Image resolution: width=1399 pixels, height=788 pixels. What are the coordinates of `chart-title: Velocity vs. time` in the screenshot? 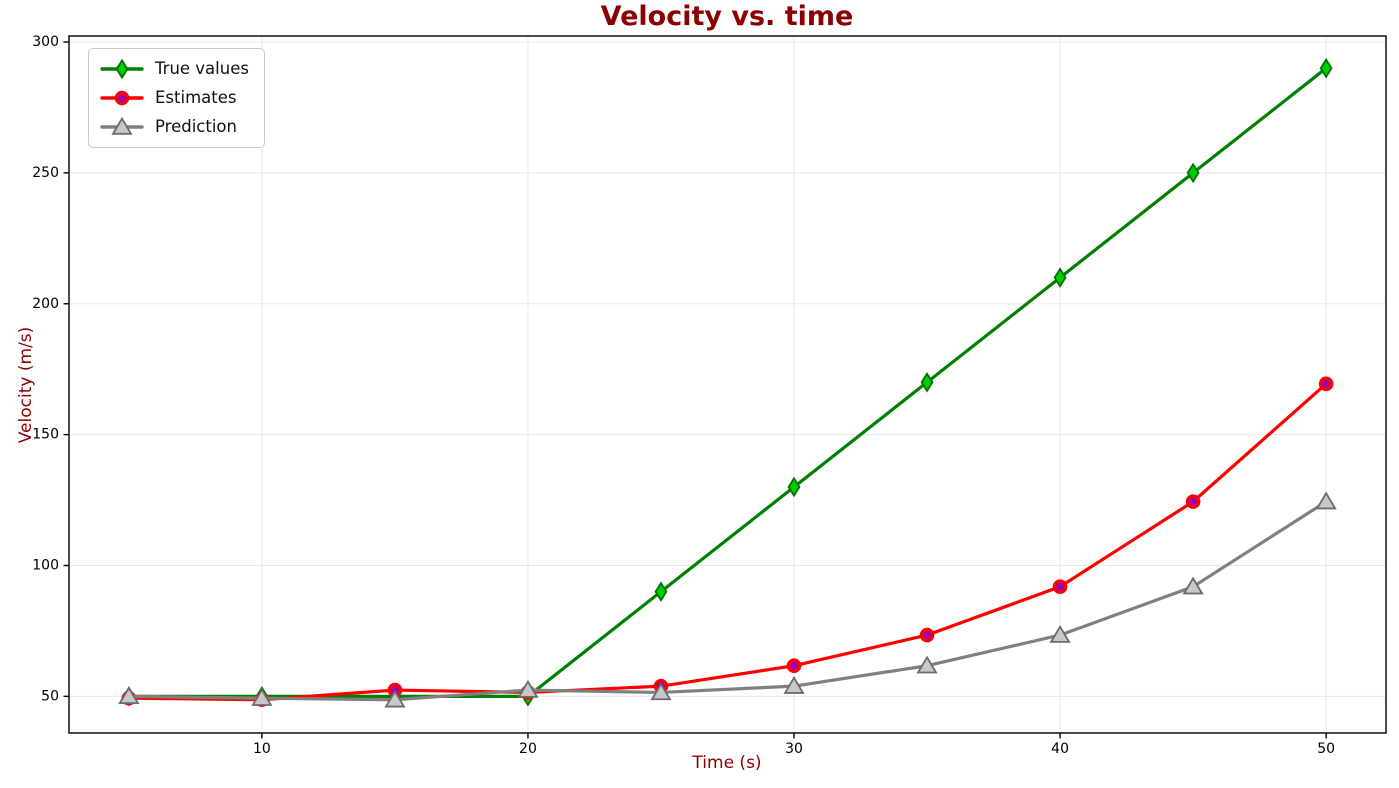 It's located at (727, 16).